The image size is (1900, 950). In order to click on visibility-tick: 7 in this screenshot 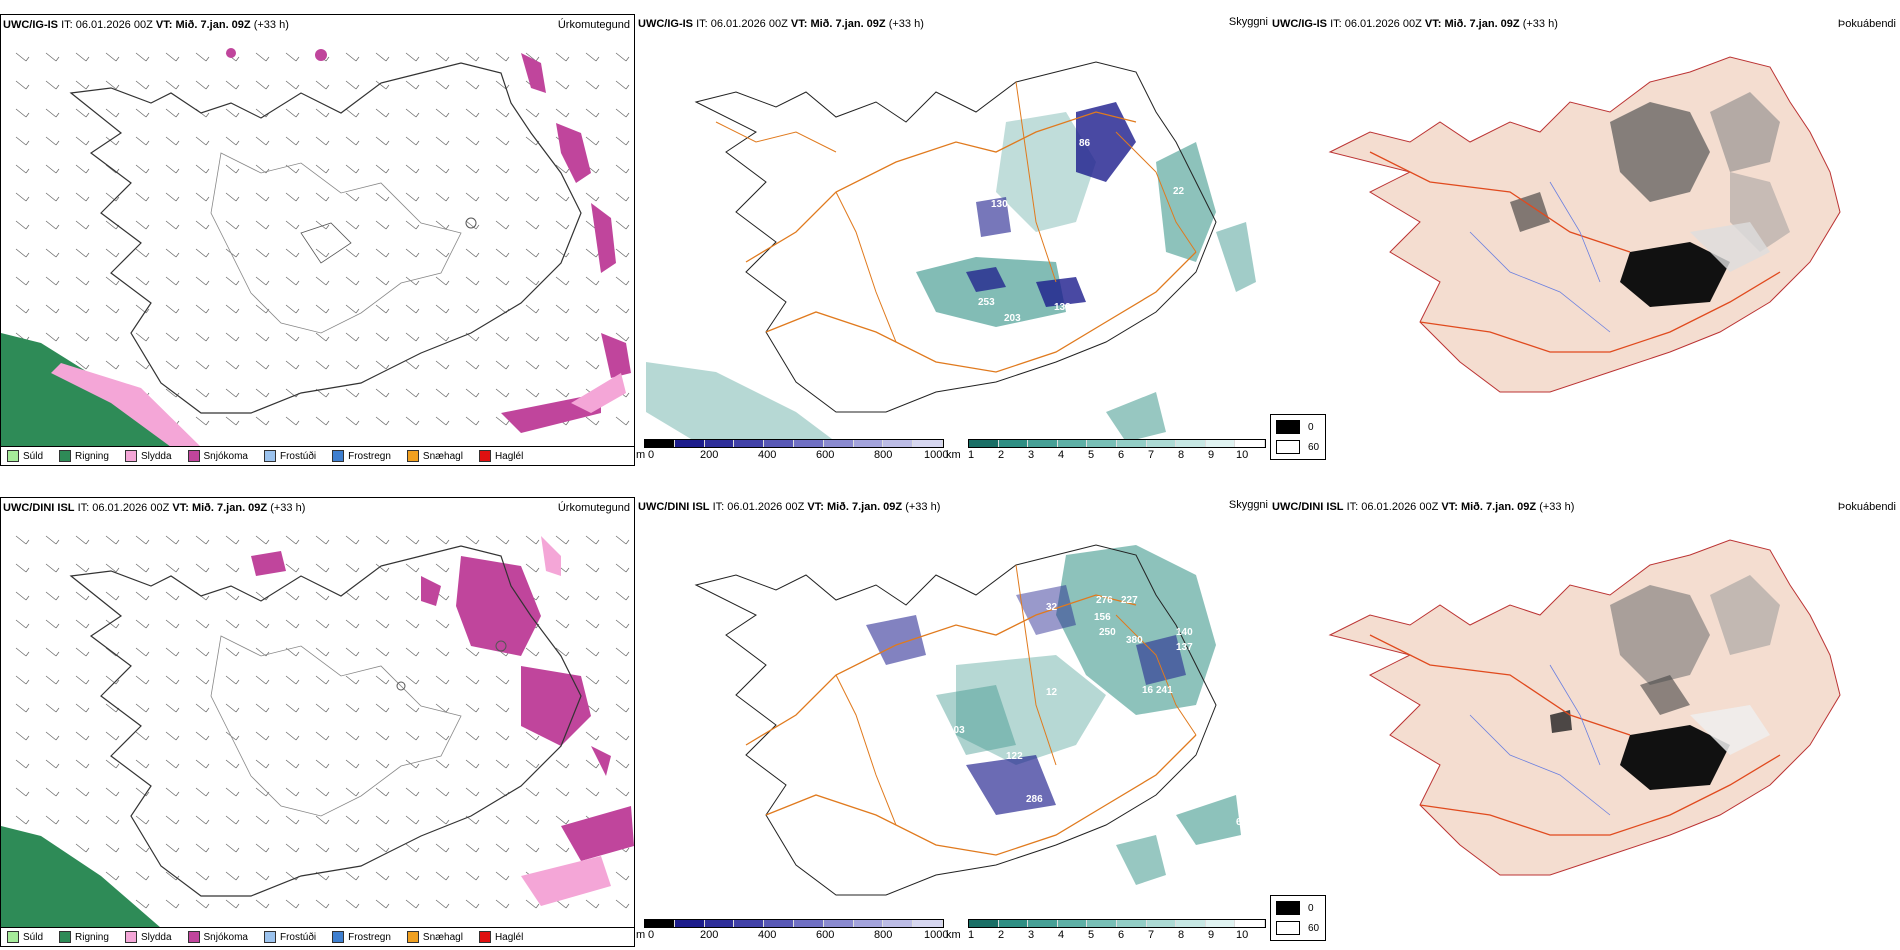, I will do `click(1151, 935)`.